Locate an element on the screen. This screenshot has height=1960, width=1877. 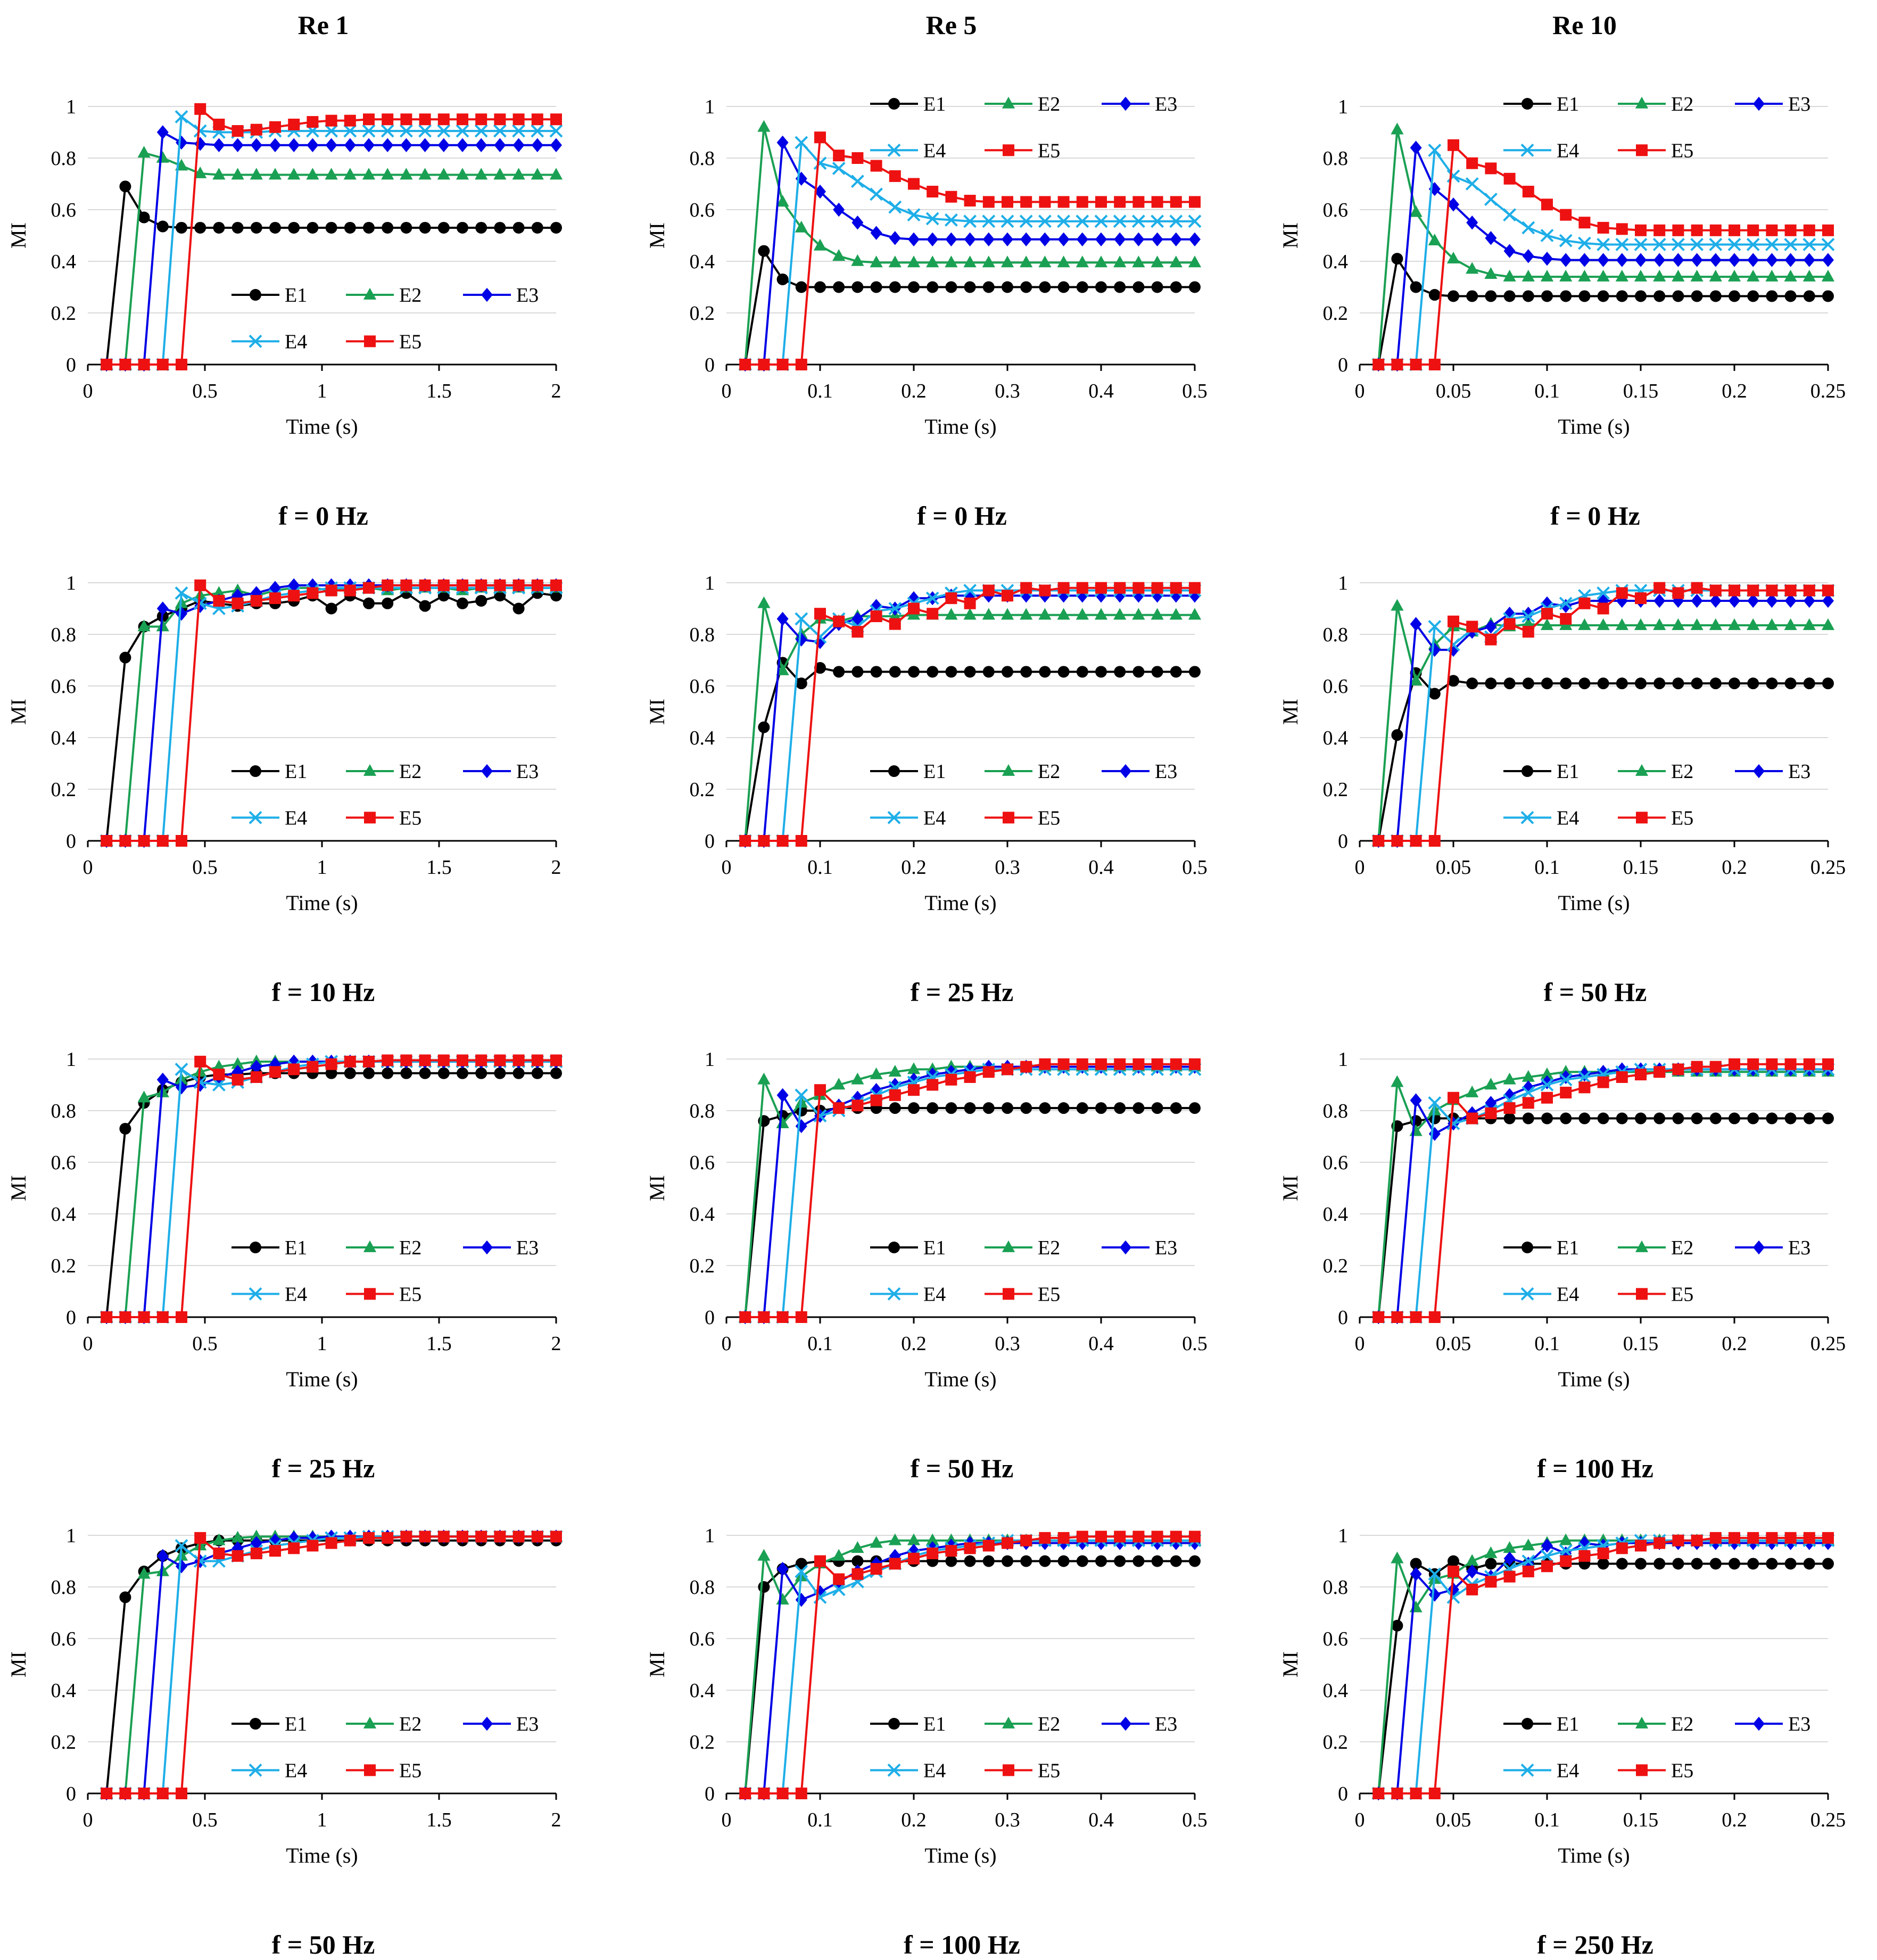
series-e1 is located at coordinates (1603, 1217).